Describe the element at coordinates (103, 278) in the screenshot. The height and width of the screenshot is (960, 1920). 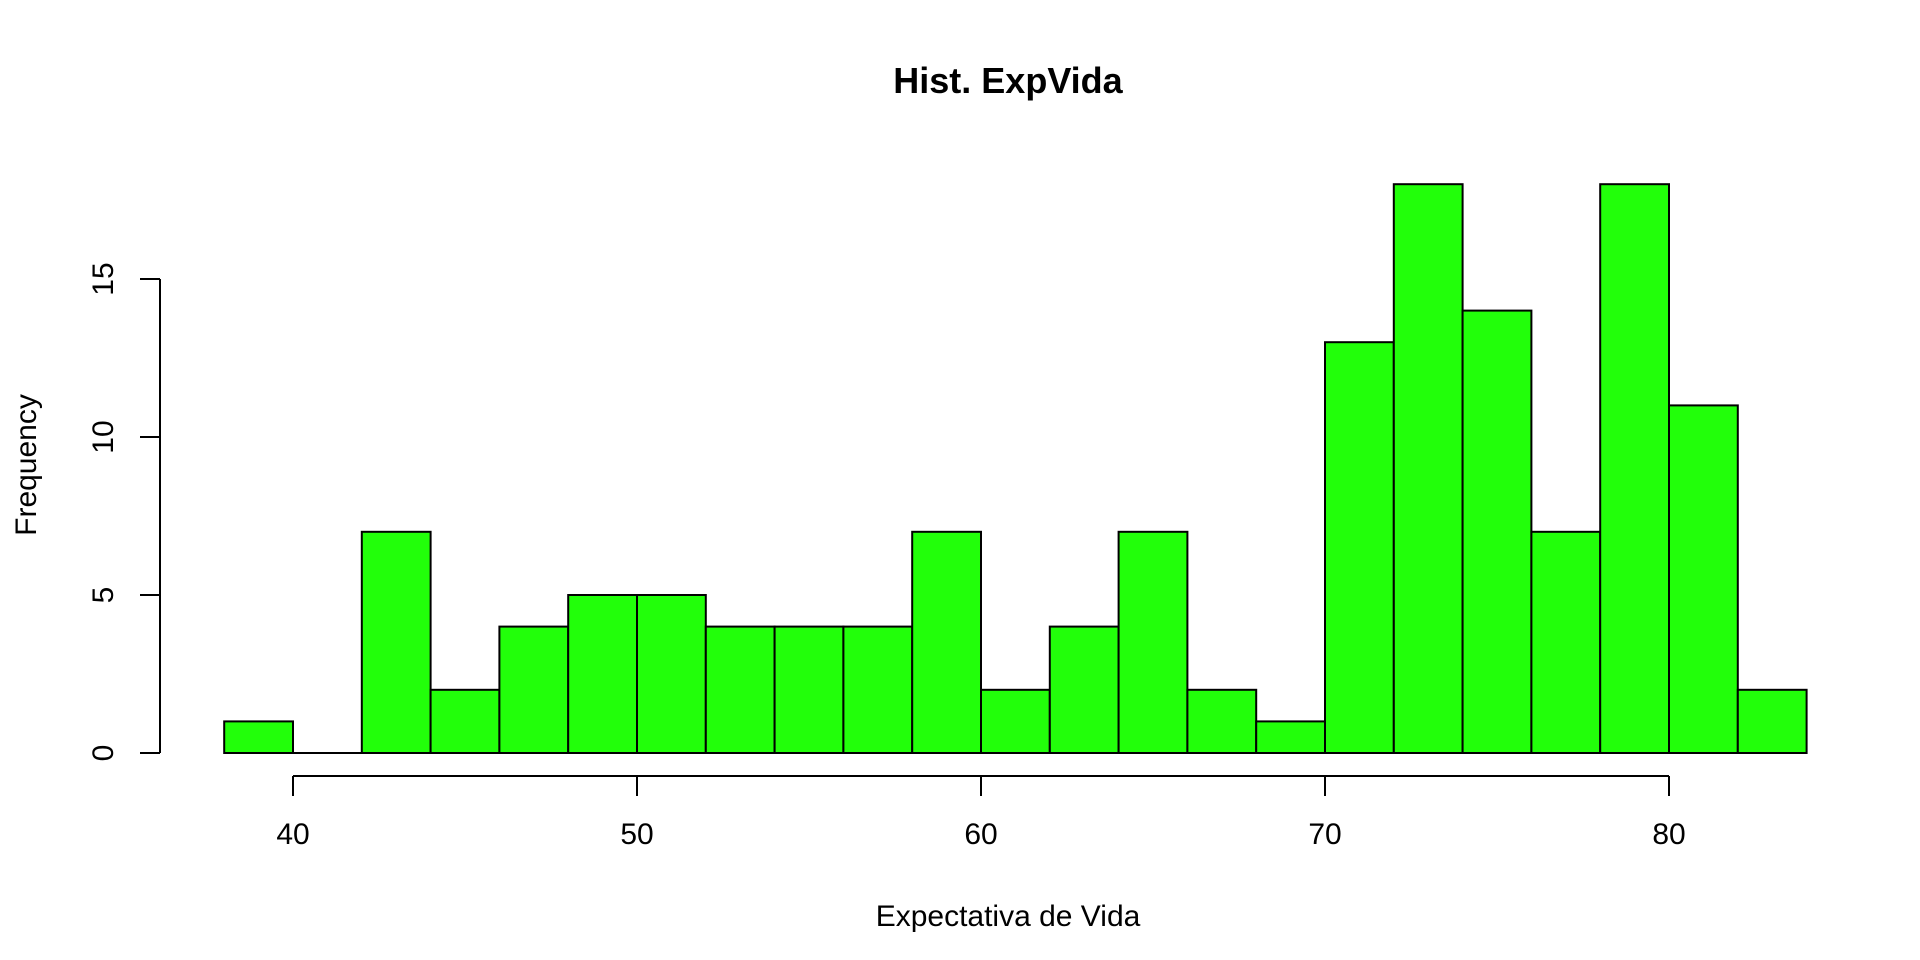
I see `y-tick-label: 15` at that location.